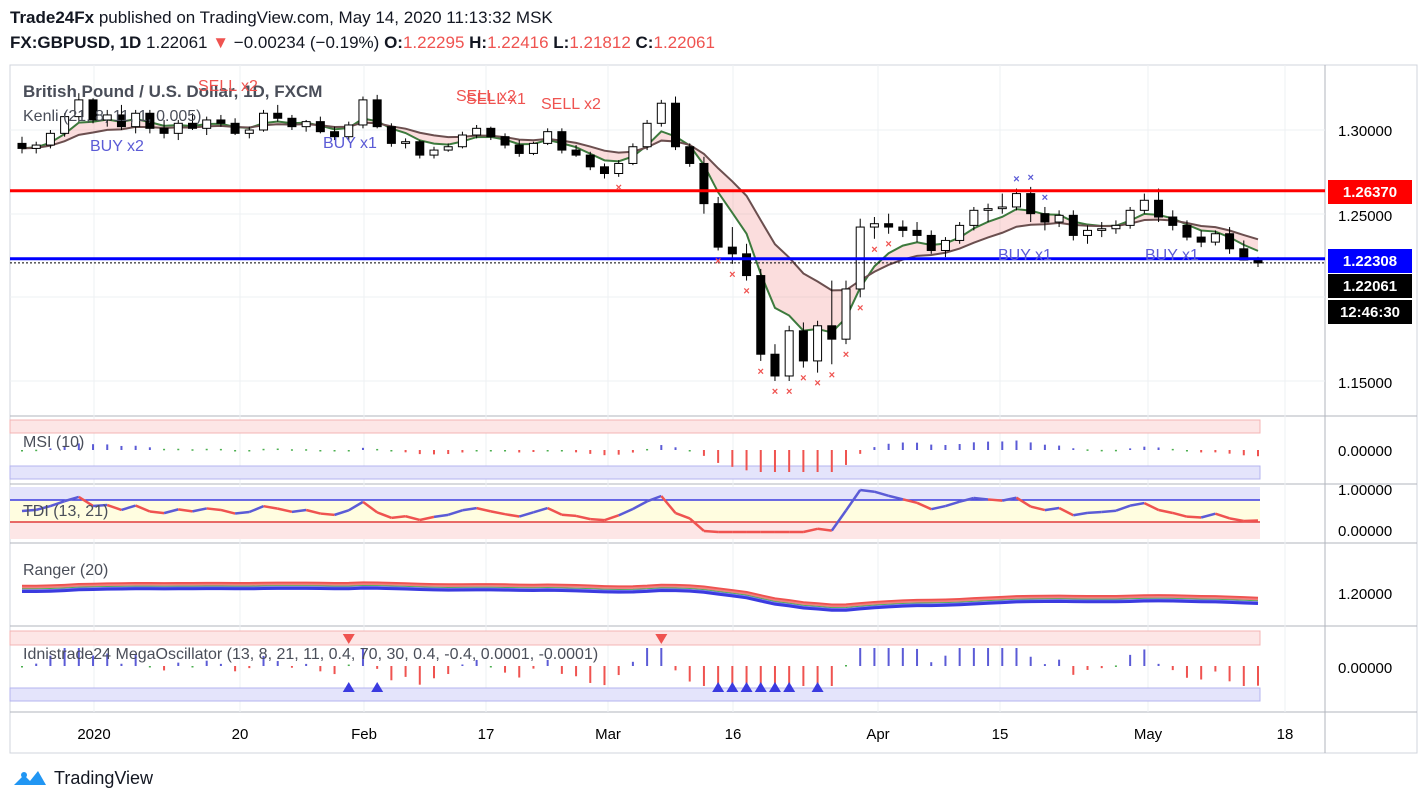  I want to click on tdi-tick: 1.00000, so click(1365, 490).